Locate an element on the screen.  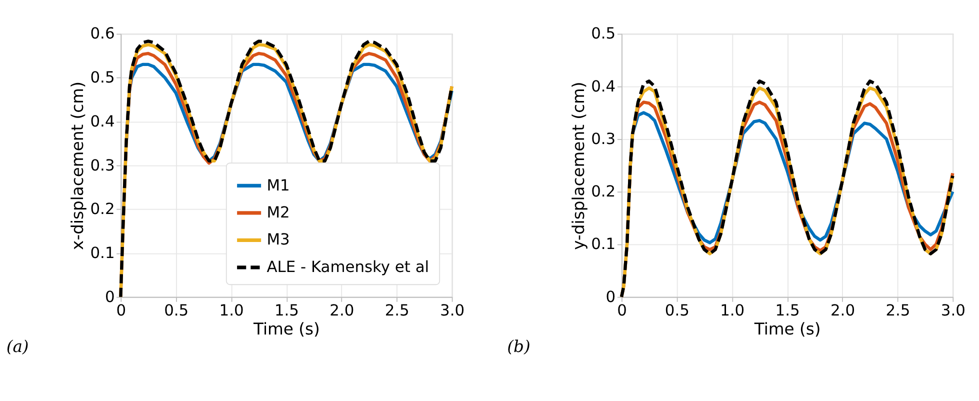
legend-label: M3 is located at coordinates (278, 239).